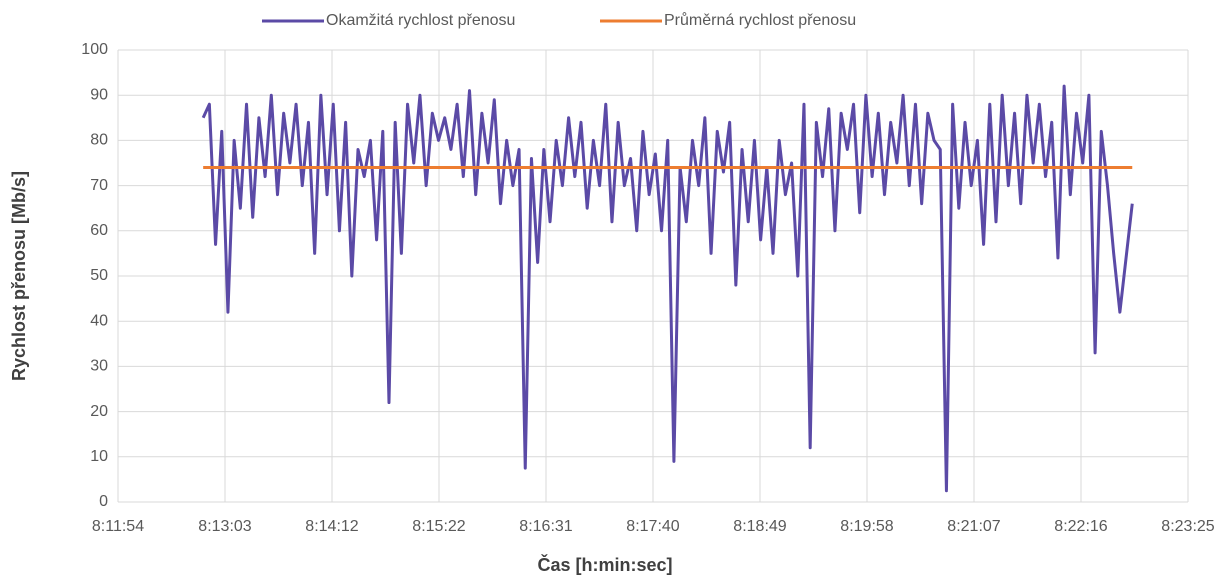 This screenshot has height=581, width=1231. What do you see at coordinates (759, 526) in the screenshot?
I see `x-tick-label: 8:18:49` at bounding box center [759, 526].